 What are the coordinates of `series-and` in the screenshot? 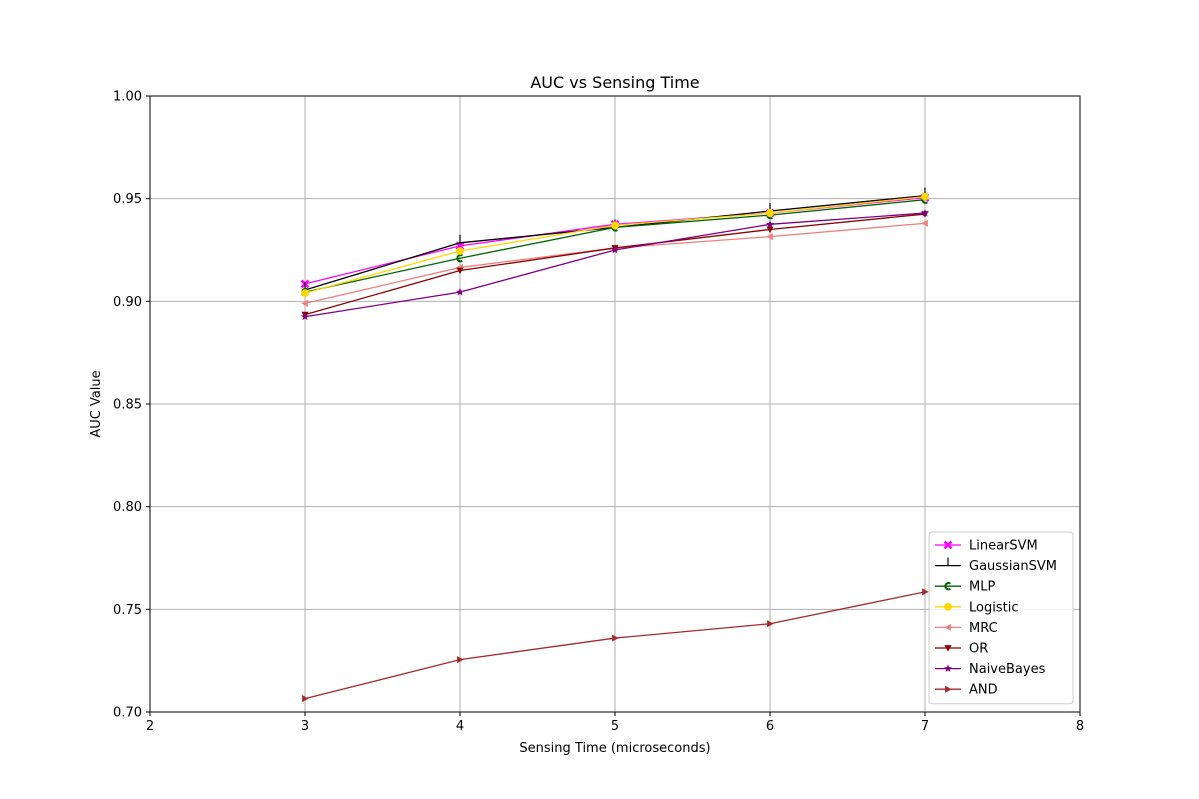 It's located at (615, 645).